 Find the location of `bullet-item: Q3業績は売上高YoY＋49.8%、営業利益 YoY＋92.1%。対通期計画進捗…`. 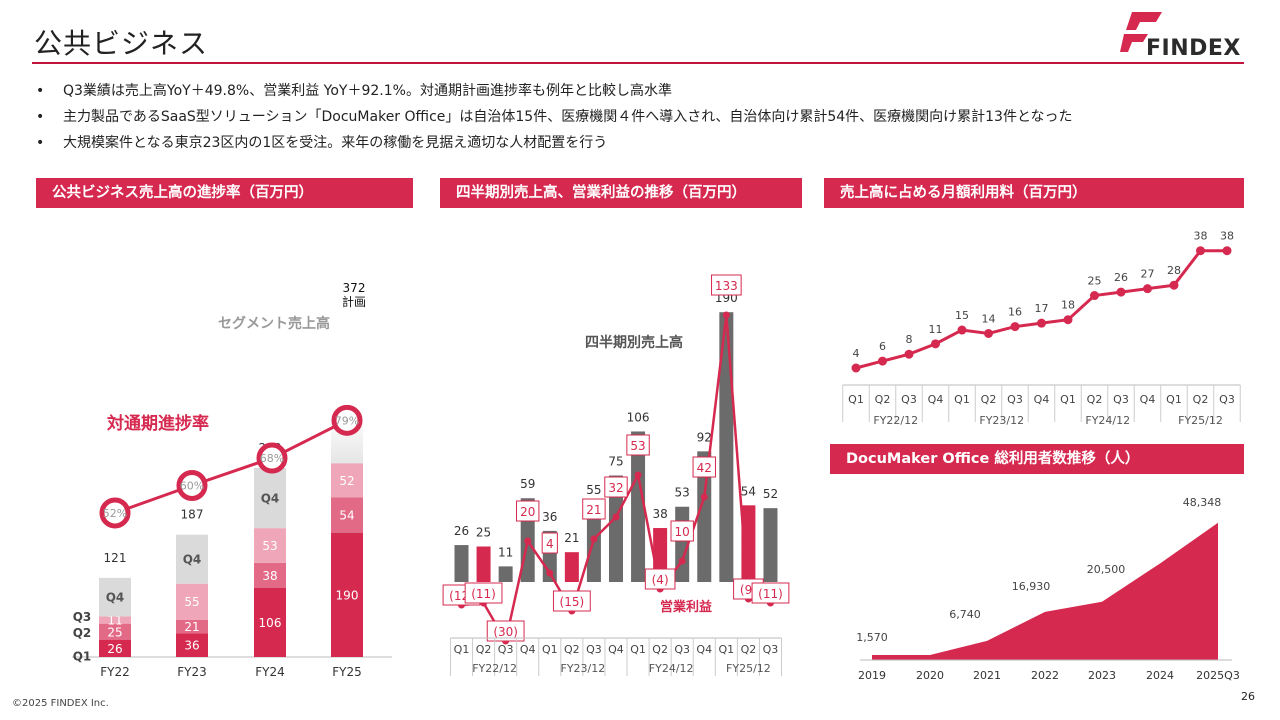

bullet-item: Q3業績は売上高YoY＋49.8%、営業利益 YoY＋92.1%。対通期計画進捗… is located at coordinates (554, 91).